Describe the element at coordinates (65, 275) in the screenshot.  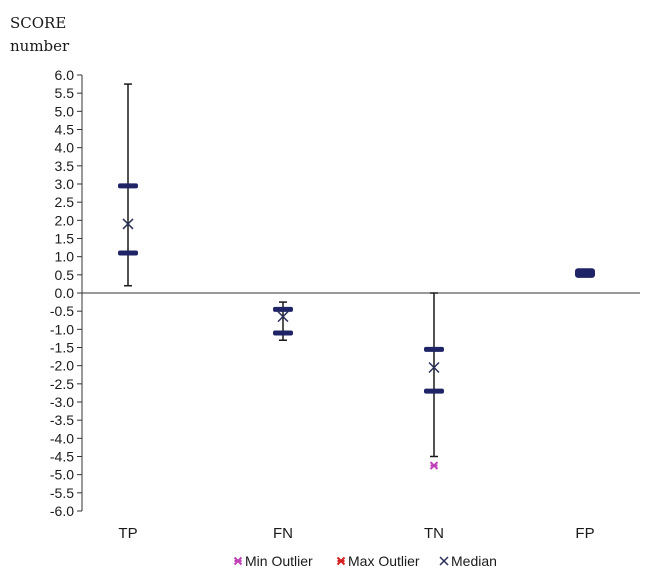
I see `y-tick-label: 0.5` at that location.